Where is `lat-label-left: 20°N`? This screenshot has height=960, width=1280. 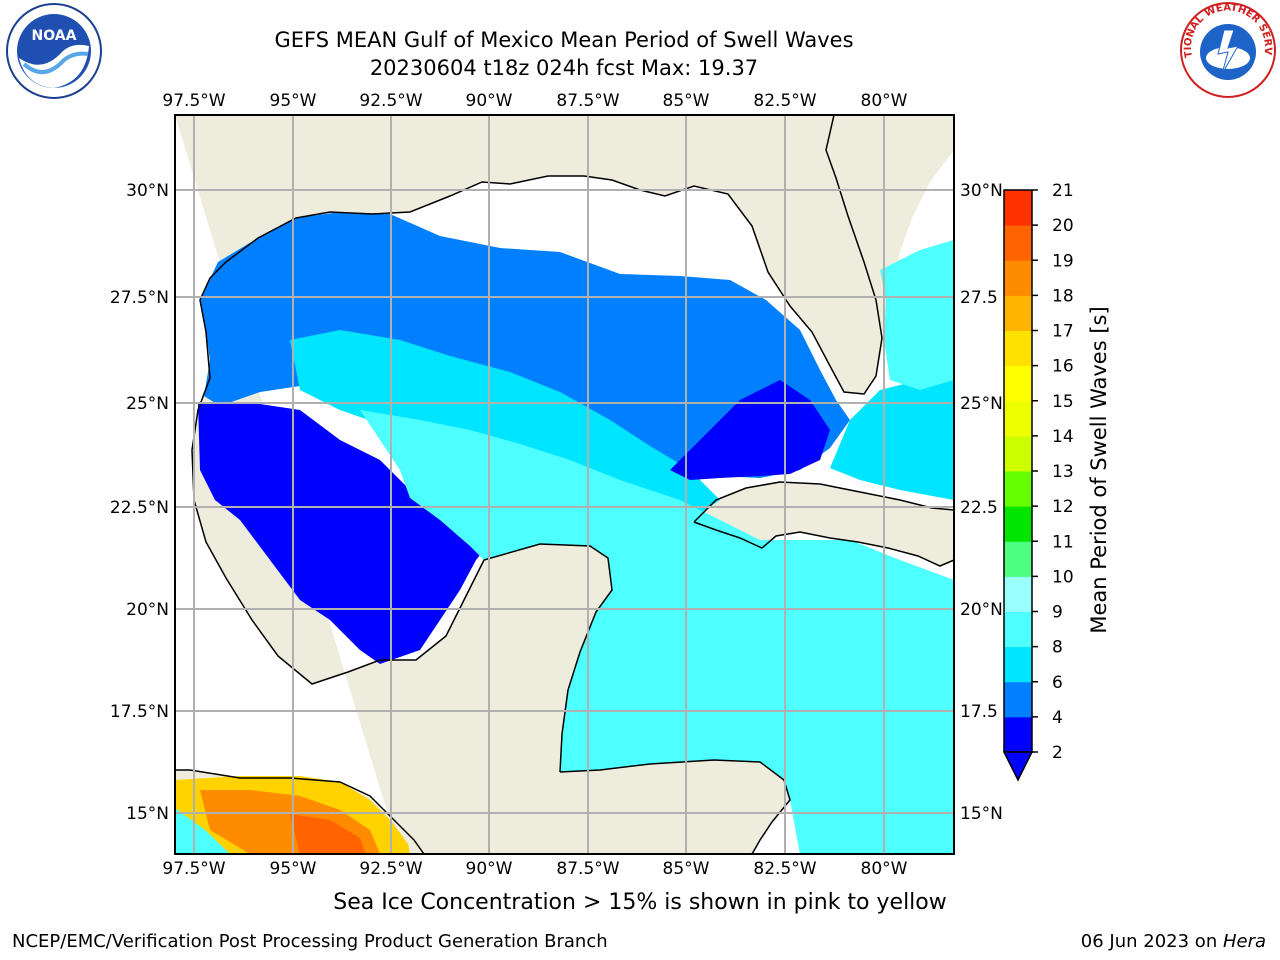 lat-label-left: 20°N is located at coordinates (147, 610).